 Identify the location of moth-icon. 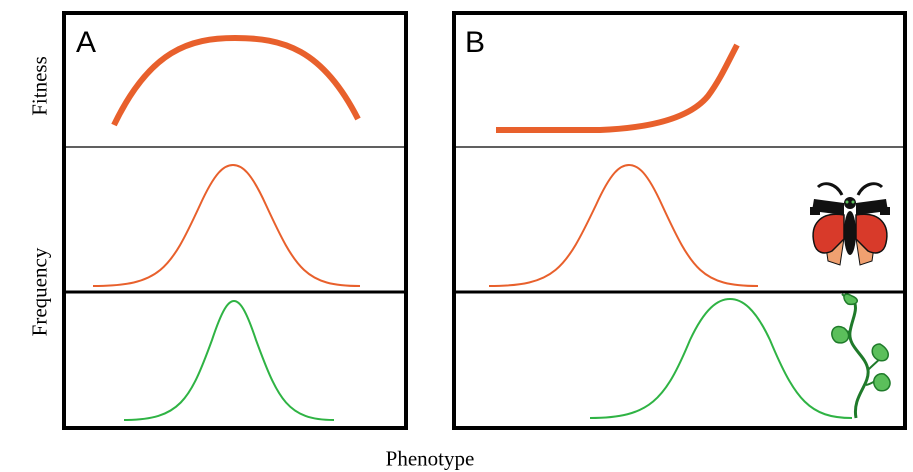
(850, 224).